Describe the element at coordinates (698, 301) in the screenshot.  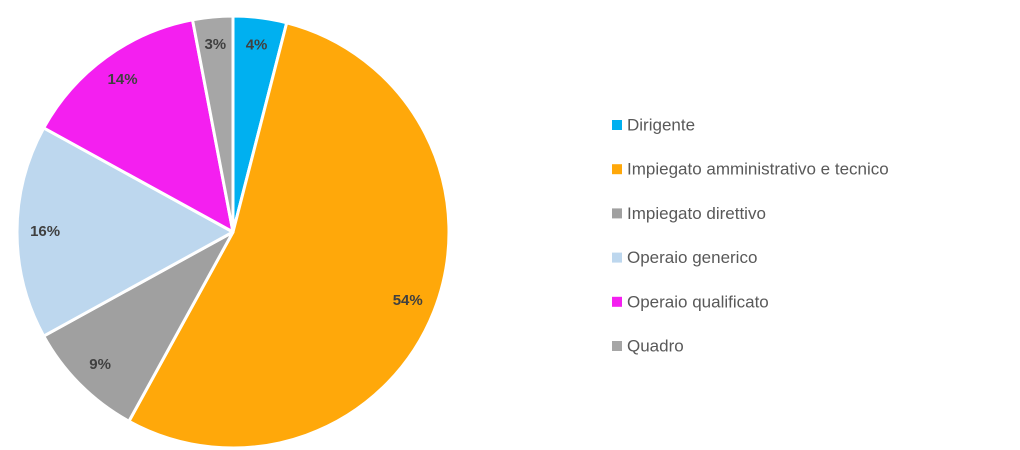
I see `legend-label: Operaio qualificato` at that location.